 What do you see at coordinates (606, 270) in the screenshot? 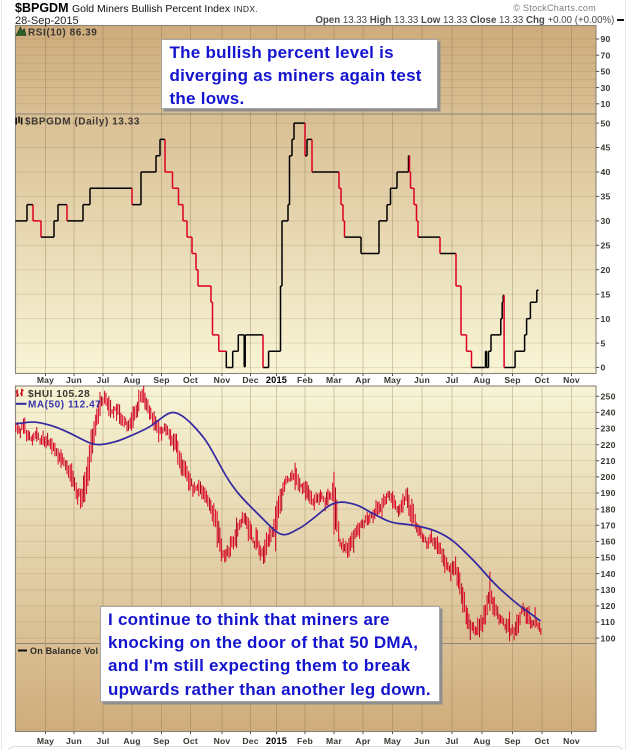
I see `svg-text: 20` at bounding box center [606, 270].